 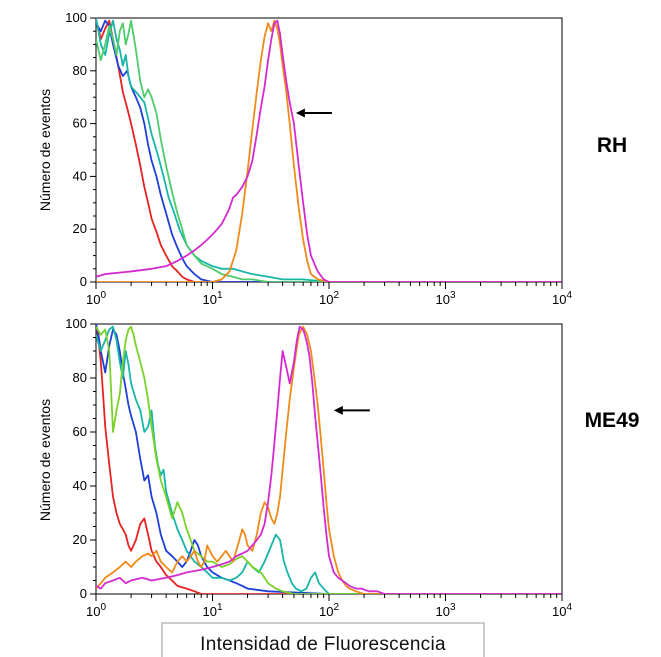 I want to click on x-axis-title-text: Intensidad de Fluorescencia, so click(x=323, y=644).